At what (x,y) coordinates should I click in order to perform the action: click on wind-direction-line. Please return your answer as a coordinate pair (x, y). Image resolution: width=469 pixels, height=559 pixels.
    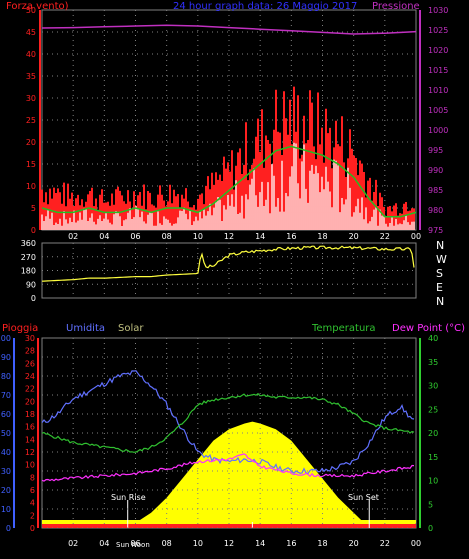
    Looking at the image, I should click on (228, 263).